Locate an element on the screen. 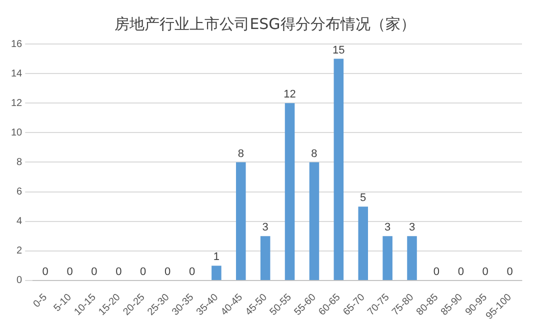  y-tick-label: 2 is located at coordinates (19, 251).